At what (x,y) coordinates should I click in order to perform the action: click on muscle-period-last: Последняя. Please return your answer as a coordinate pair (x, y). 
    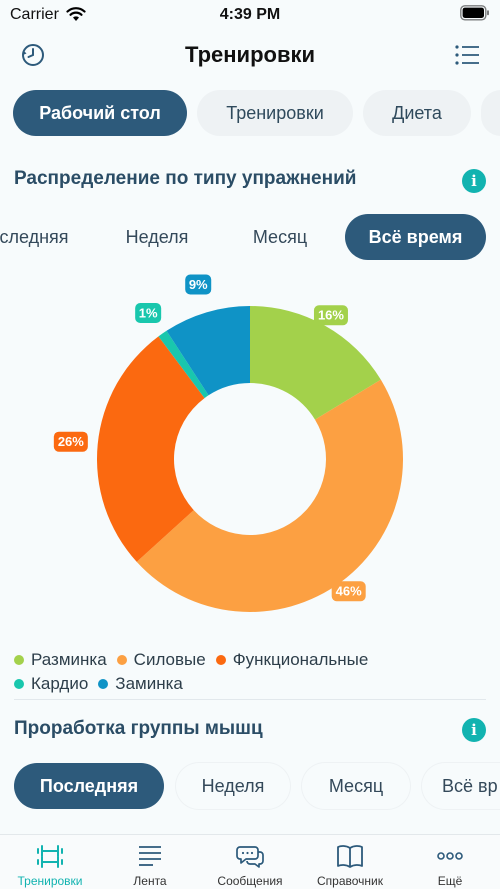
    Looking at the image, I should click on (89, 786).